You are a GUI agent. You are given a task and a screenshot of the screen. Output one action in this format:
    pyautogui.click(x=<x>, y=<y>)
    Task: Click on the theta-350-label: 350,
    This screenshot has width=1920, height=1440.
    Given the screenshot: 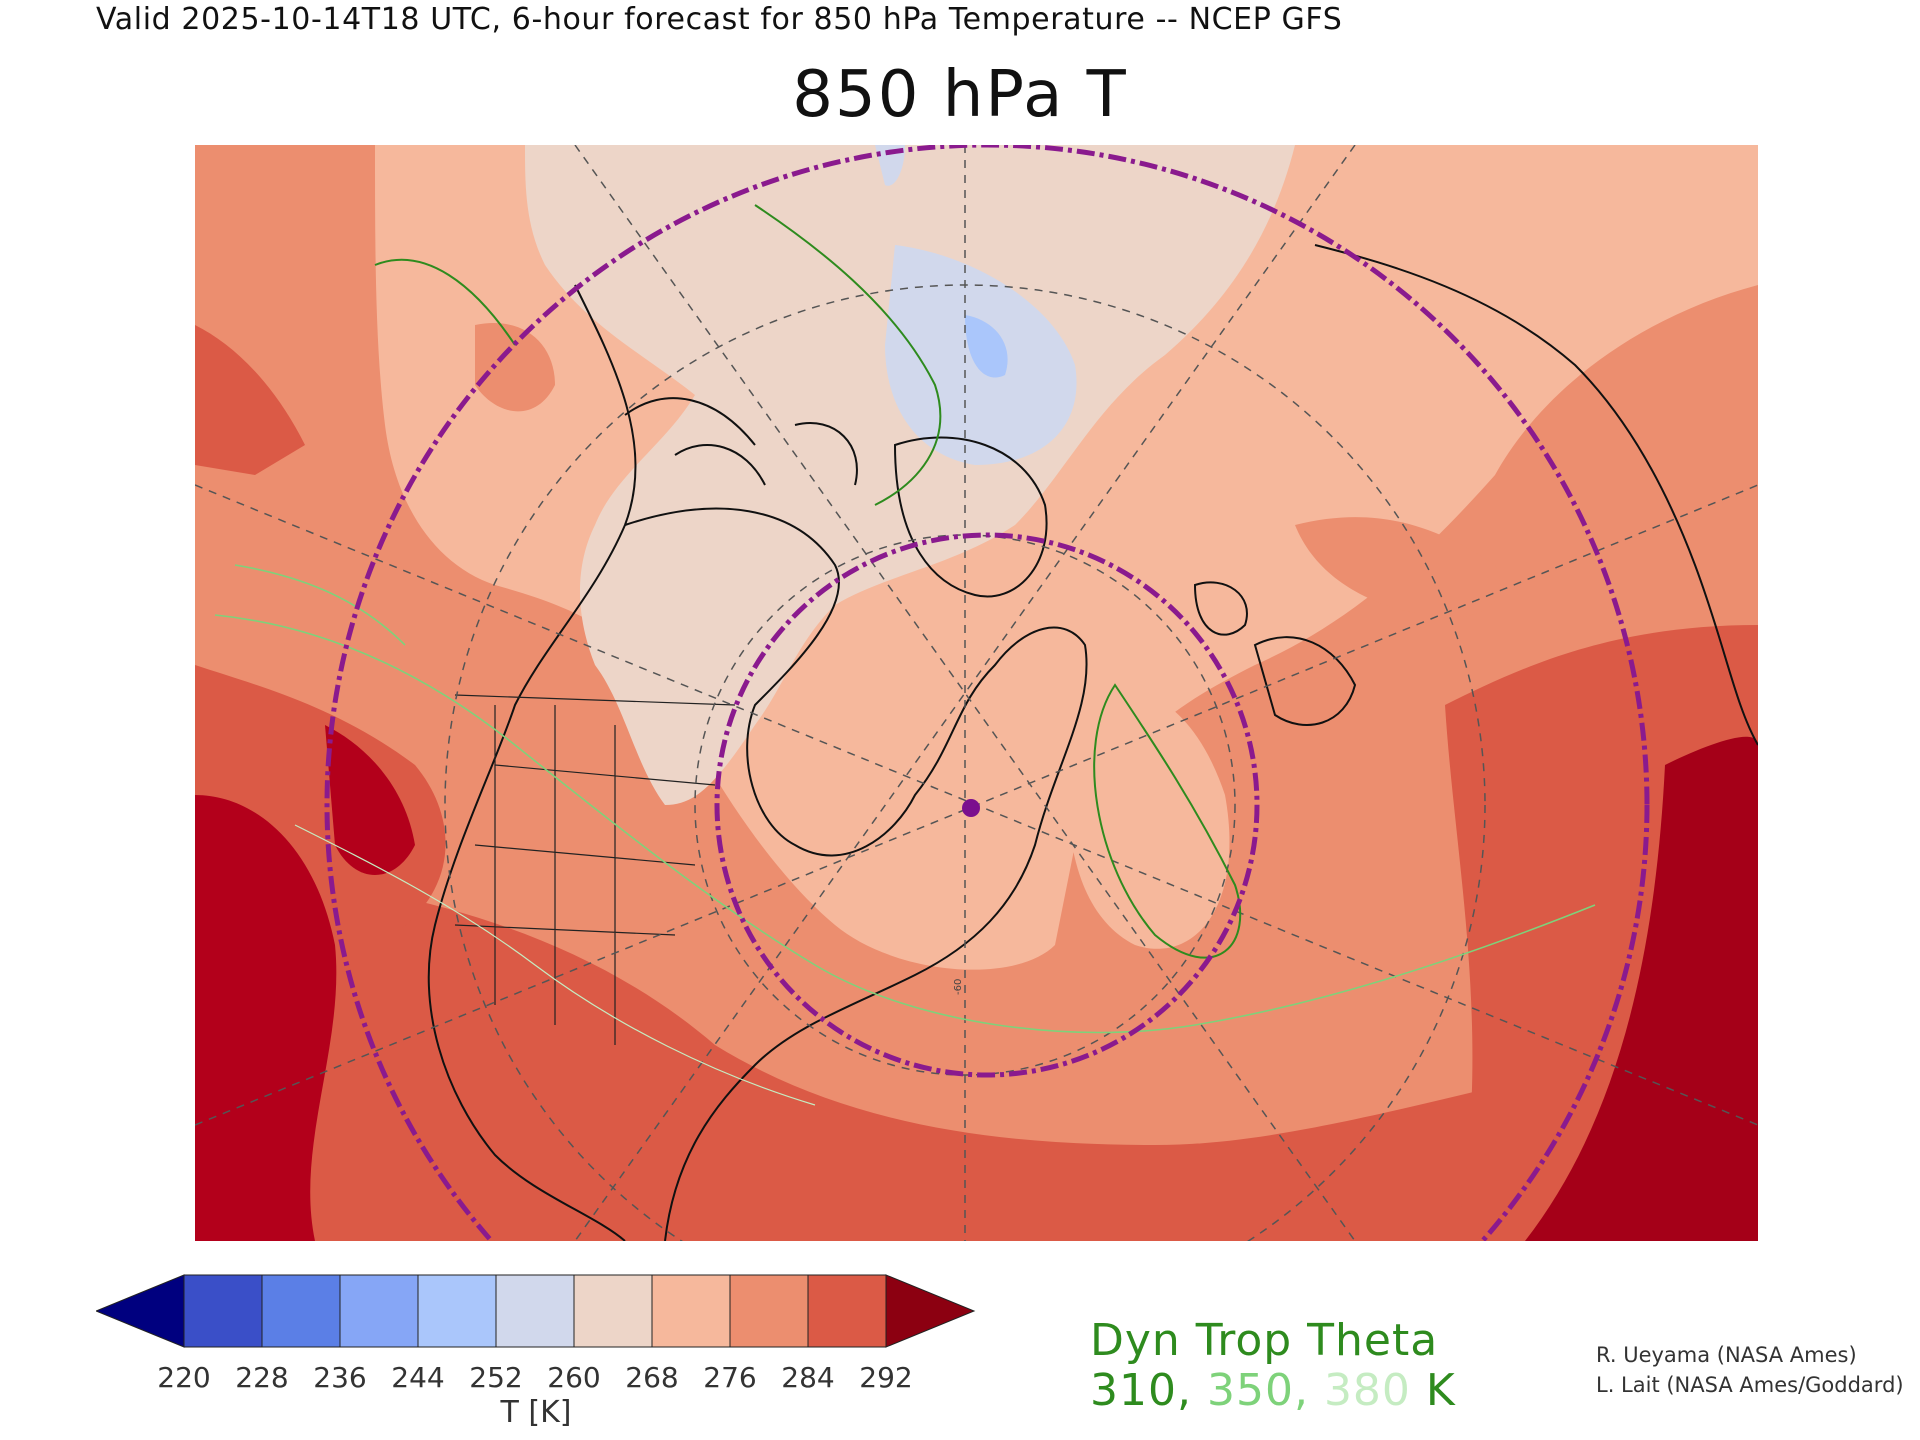 What is the action you would take?
    pyautogui.click(x=1257, y=1390)
    